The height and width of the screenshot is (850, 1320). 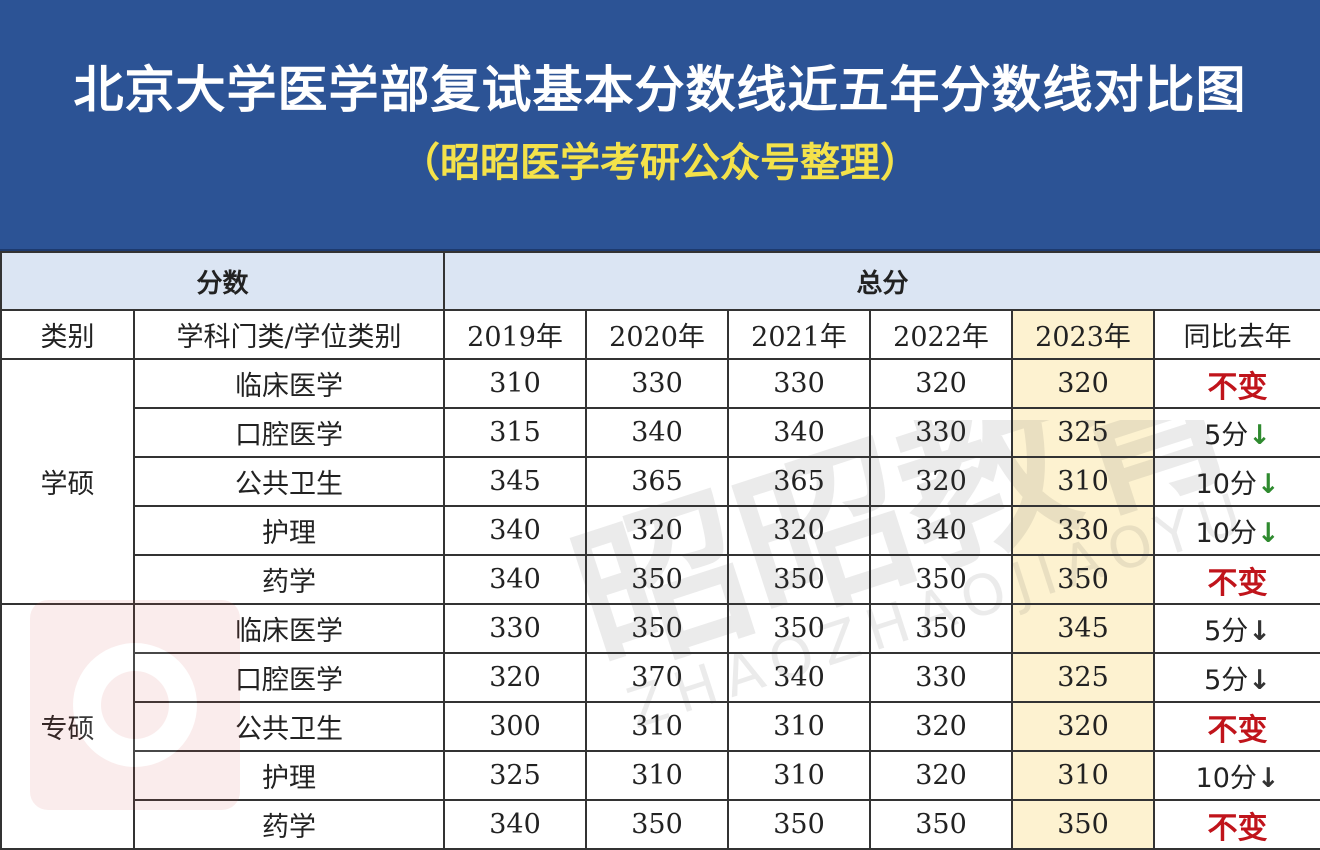 I want to click on category-cell: 专硕, so click(x=67, y=726).